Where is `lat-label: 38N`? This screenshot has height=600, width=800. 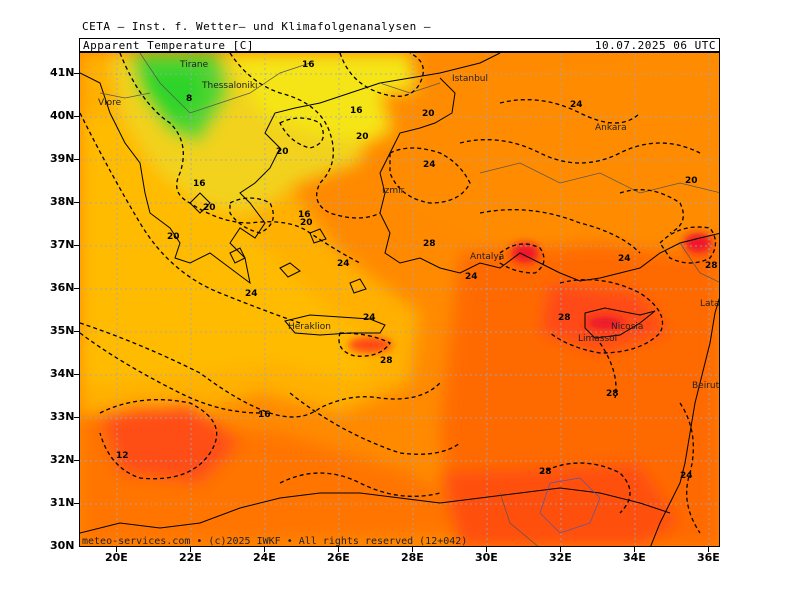
lat-label: 38N is located at coordinates (62, 201).